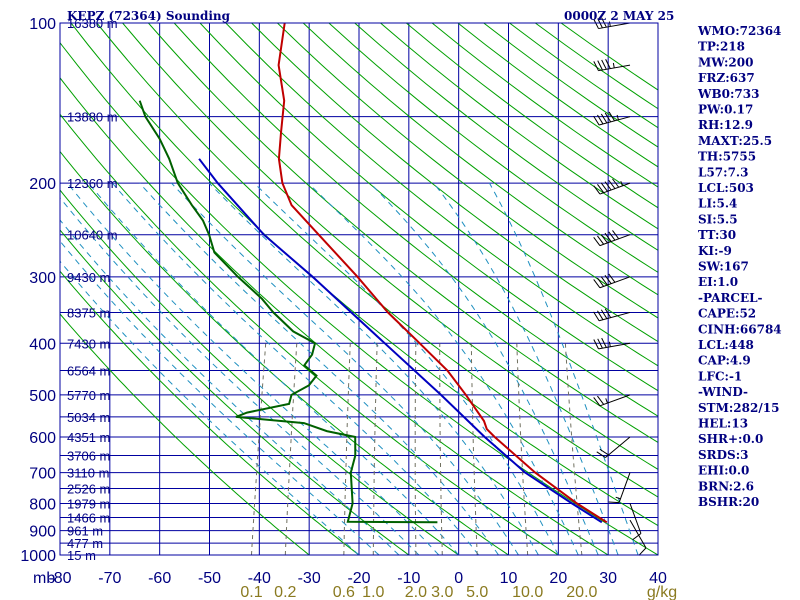 The height and width of the screenshot is (600, 800). What do you see at coordinates (658, 578) in the screenshot?
I see `temperature-tick-label: 40` at bounding box center [658, 578].